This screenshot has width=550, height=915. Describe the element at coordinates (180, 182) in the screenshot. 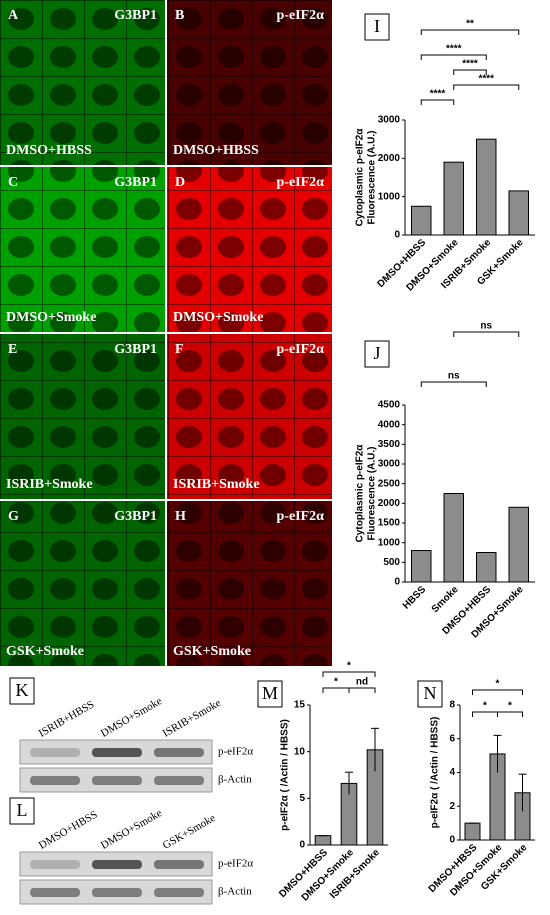

I see `panel-letter: D` at that location.